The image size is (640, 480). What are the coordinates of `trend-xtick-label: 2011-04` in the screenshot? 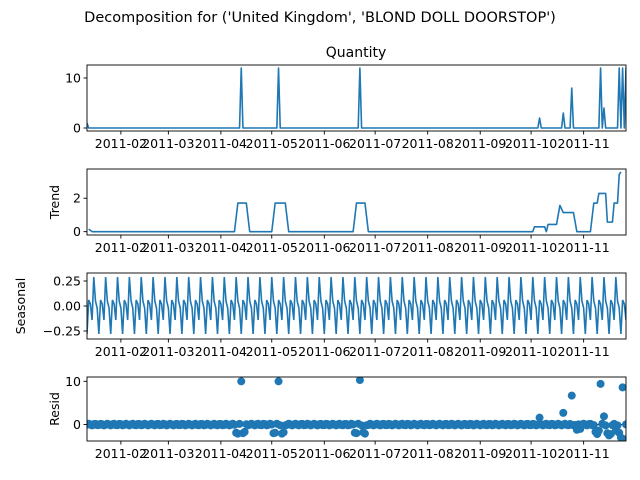 It's located at (221, 247).